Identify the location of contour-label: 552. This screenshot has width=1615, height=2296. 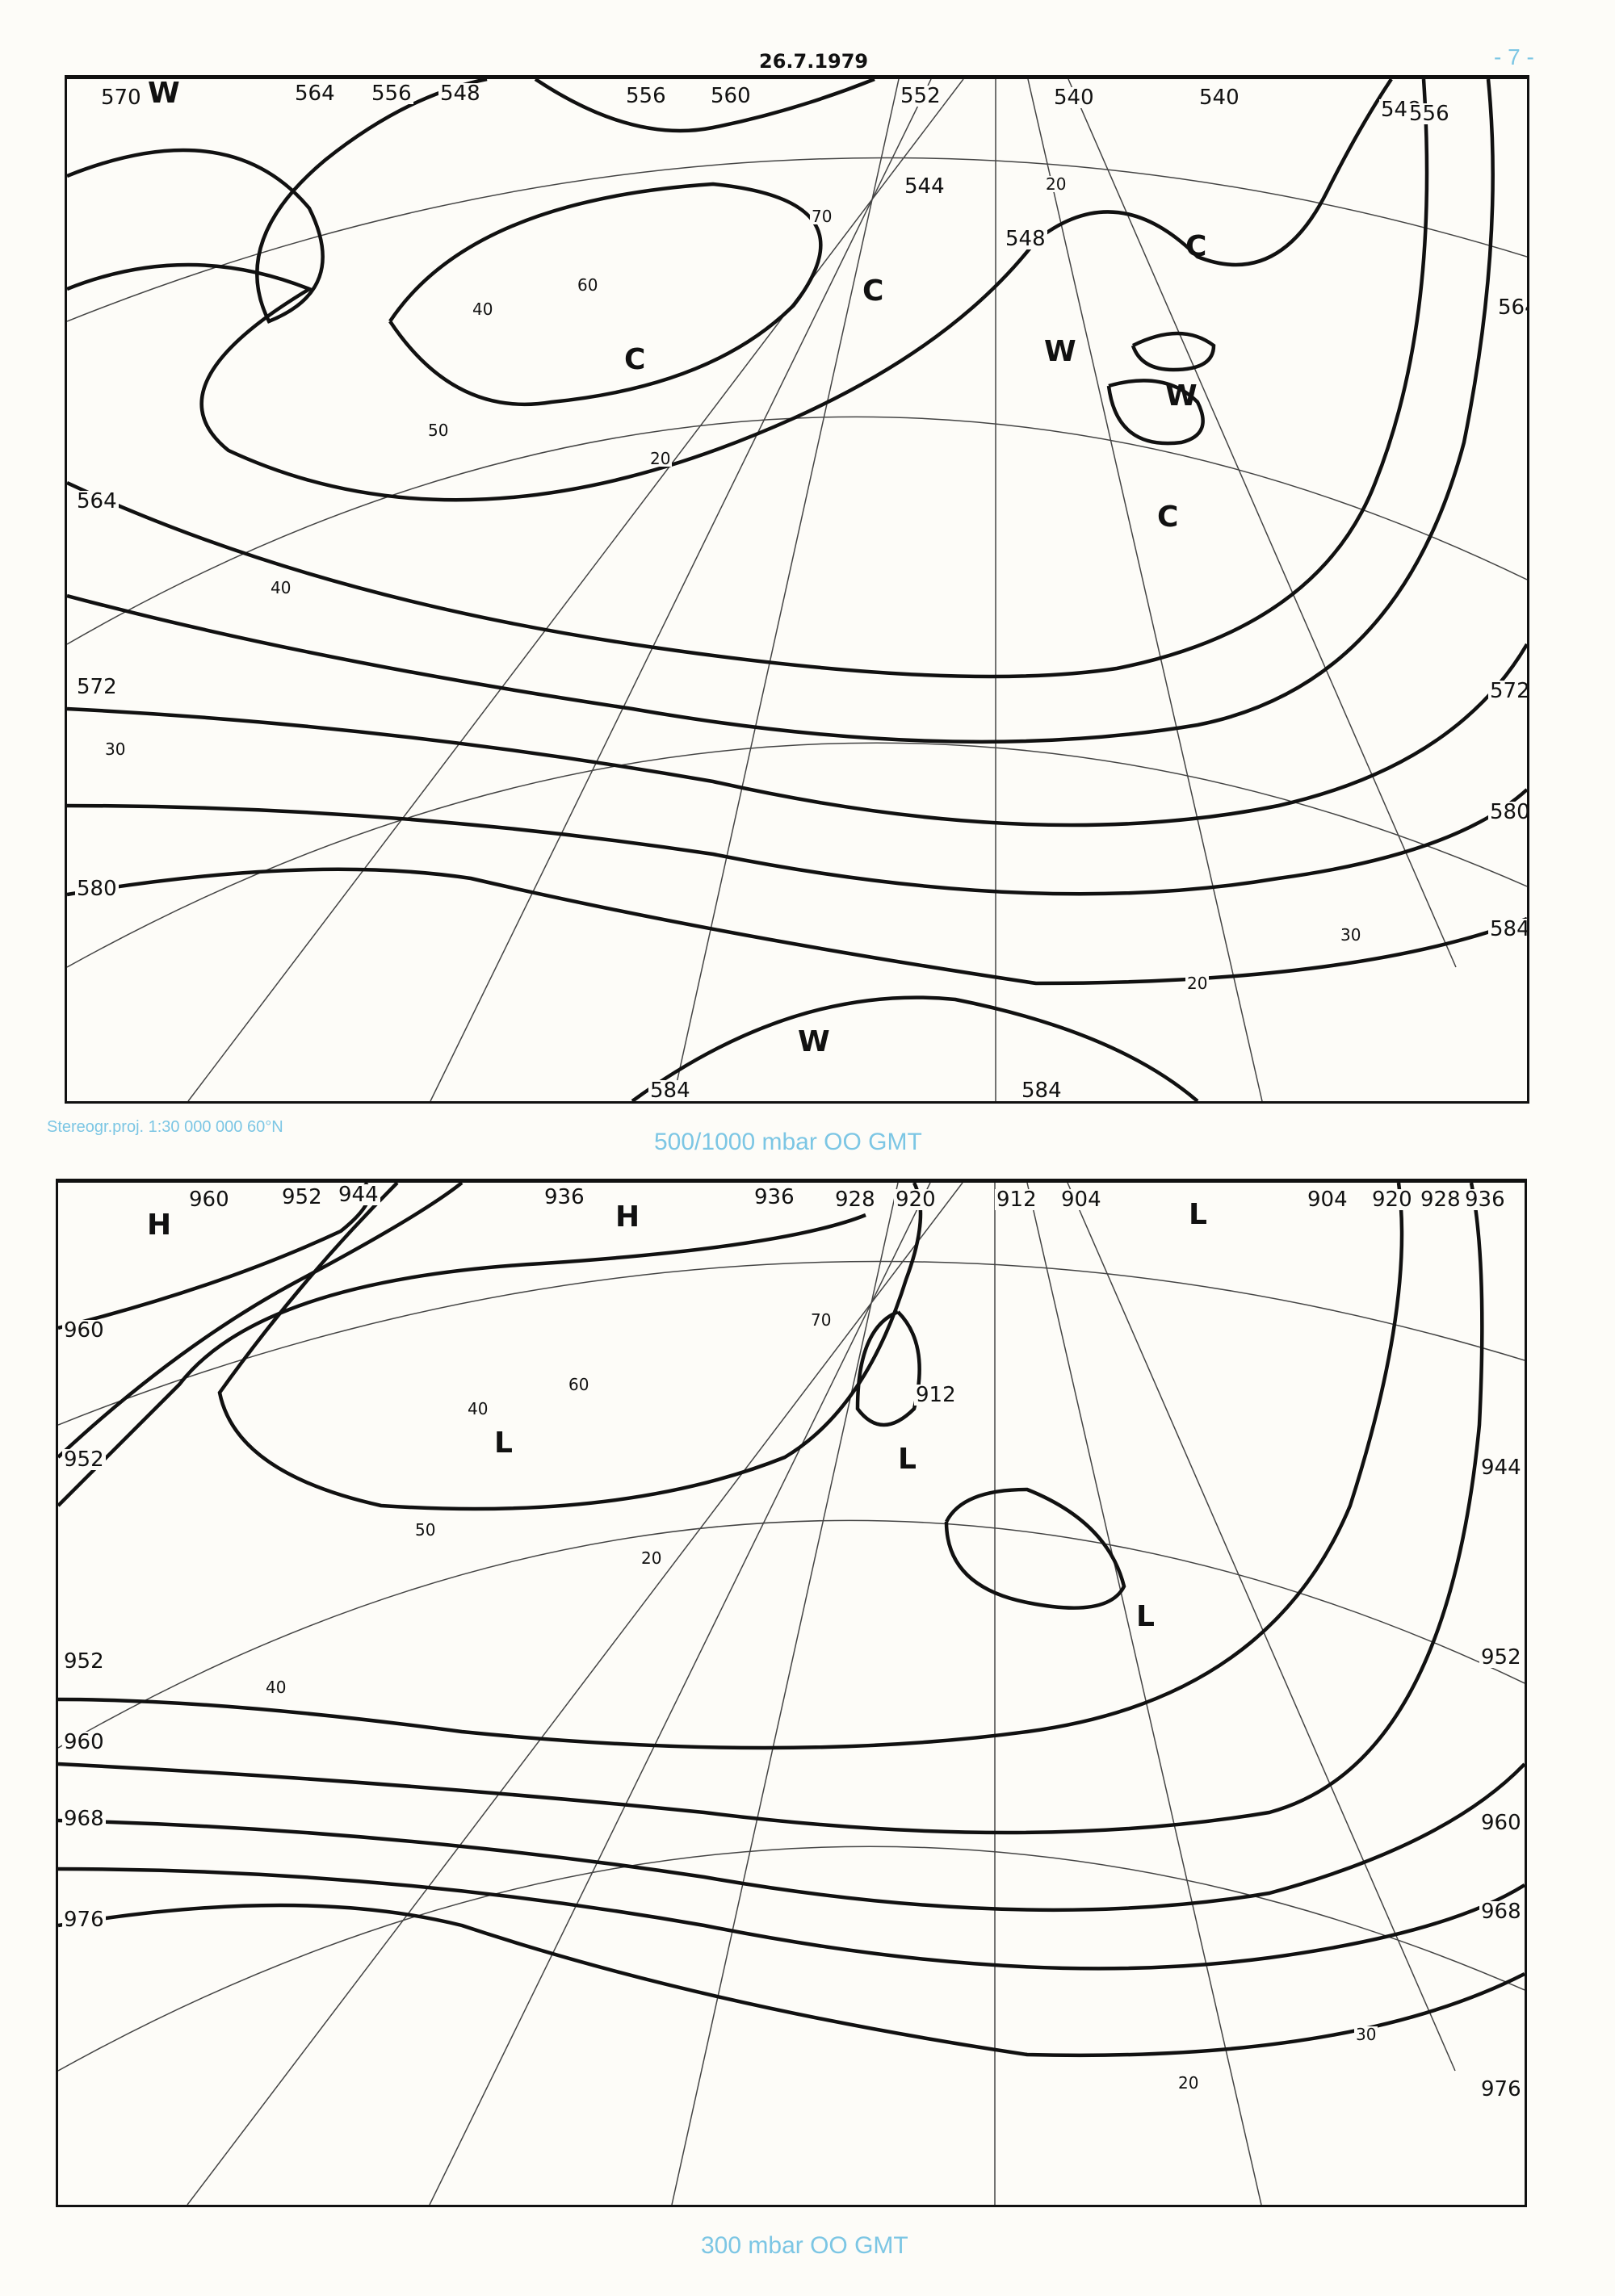
(921, 96).